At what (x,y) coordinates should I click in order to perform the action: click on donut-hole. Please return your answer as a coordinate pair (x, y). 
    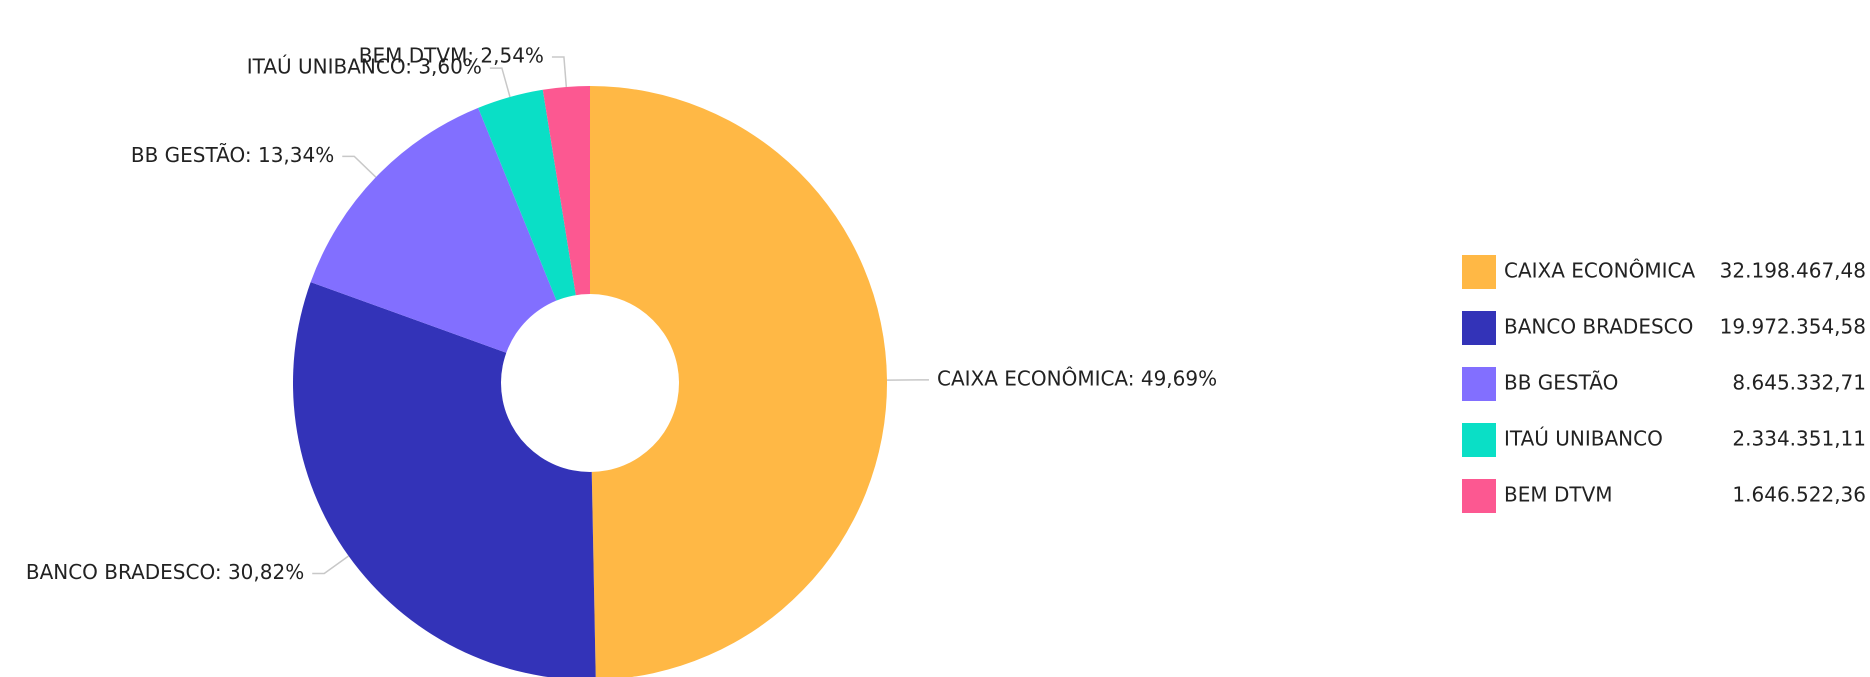
    Looking at the image, I should click on (590, 383).